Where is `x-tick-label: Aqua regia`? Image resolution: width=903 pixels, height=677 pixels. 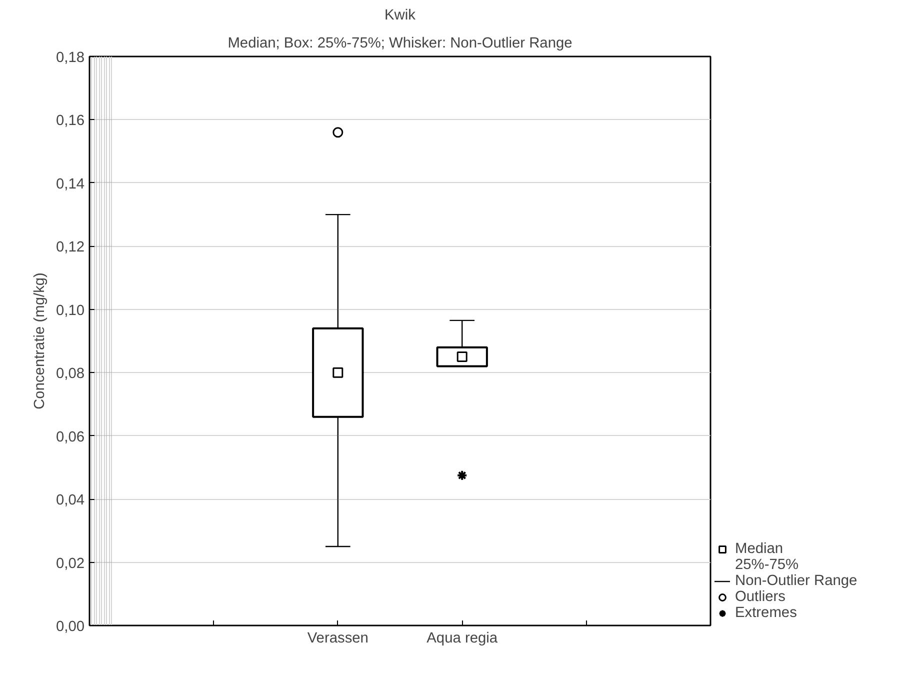
x-tick-label: Aqua regia is located at coordinates (462, 638).